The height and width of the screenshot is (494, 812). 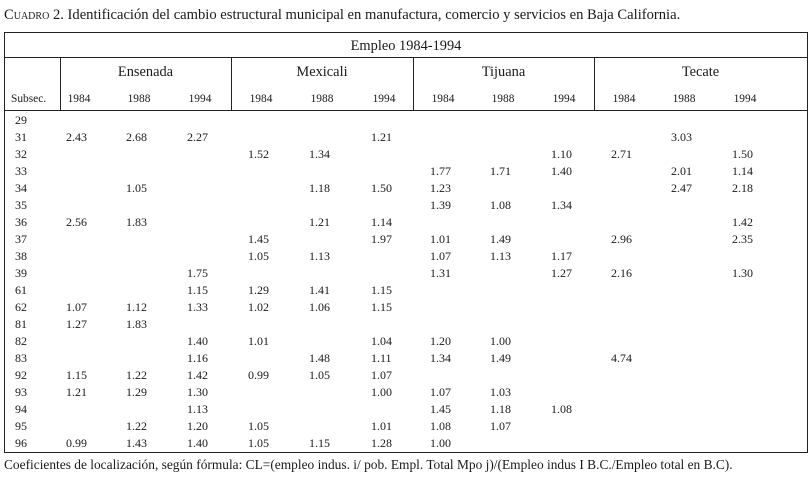 I want to click on subsector-code: 34, so click(x=21, y=188).